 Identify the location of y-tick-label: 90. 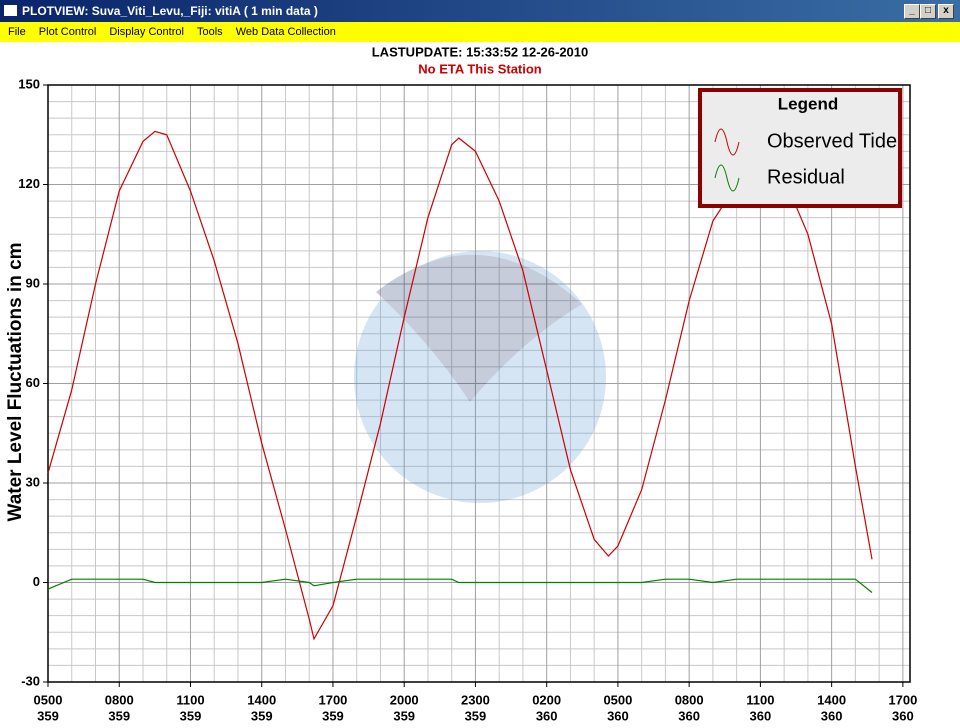
(33, 282).